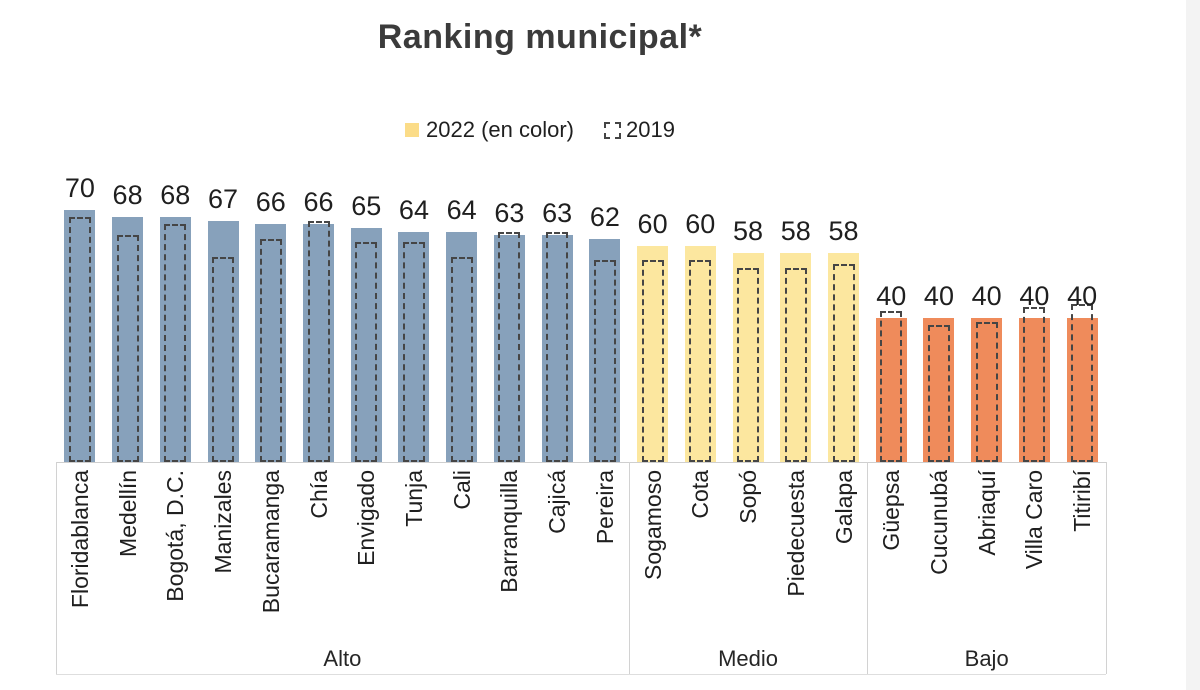 This screenshot has width=1200, height=690. What do you see at coordinates (270, 202) in the screenshot?
I see `value-label-bucaramanga: 66` at bounding box center [270, 202].